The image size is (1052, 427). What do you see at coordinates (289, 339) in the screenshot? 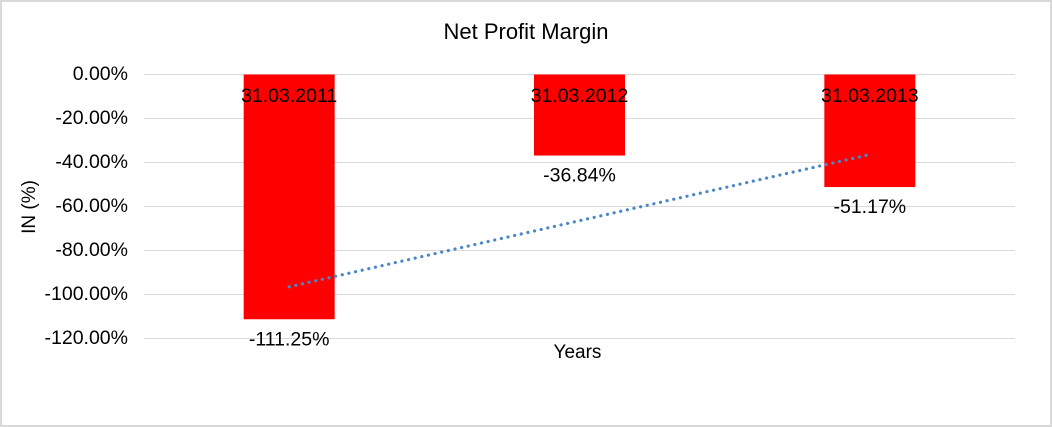
I see `bar-value-label: -111.25%` at bounding box center [289, 339].